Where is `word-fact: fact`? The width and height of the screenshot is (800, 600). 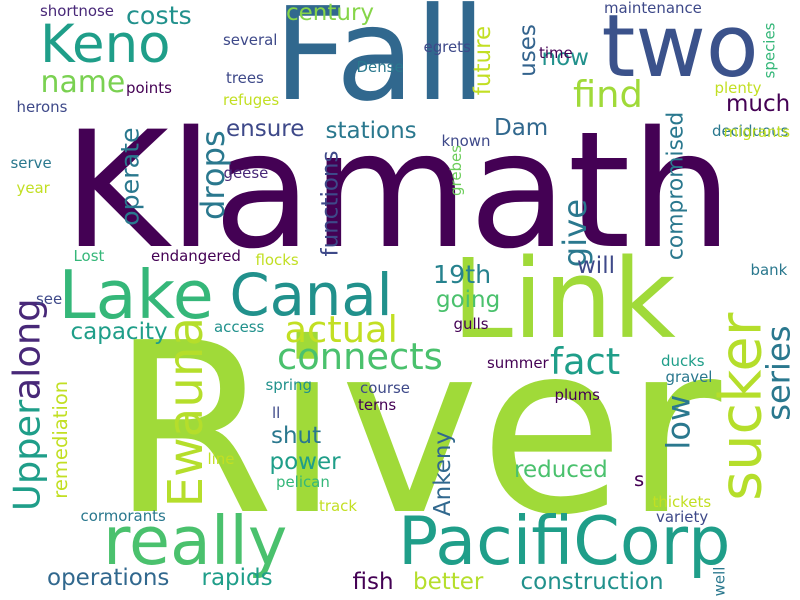
word-fact: fact is located at coordinates (585, 361).